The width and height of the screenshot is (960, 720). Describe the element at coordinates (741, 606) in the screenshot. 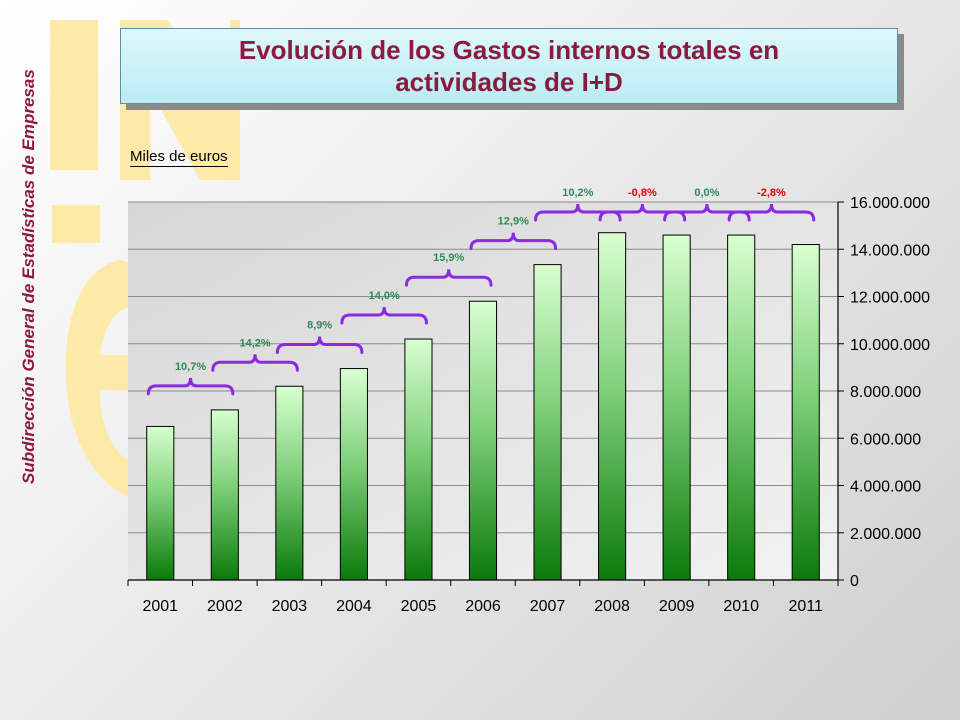

I see `x-tick-label: 2010` at that location.